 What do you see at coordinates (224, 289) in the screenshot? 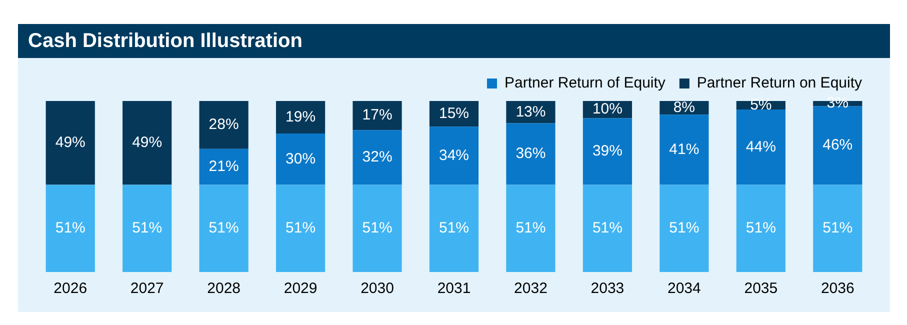
I see `x-tick-label: 2028` at bounding box center [224, 289].